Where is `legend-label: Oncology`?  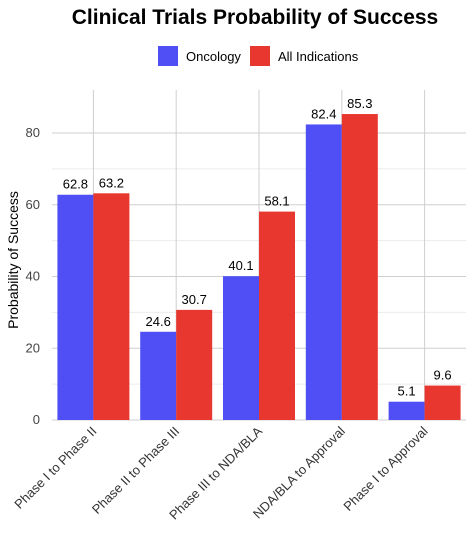 legend-label: Oncology is located at coordinates (213, 56).